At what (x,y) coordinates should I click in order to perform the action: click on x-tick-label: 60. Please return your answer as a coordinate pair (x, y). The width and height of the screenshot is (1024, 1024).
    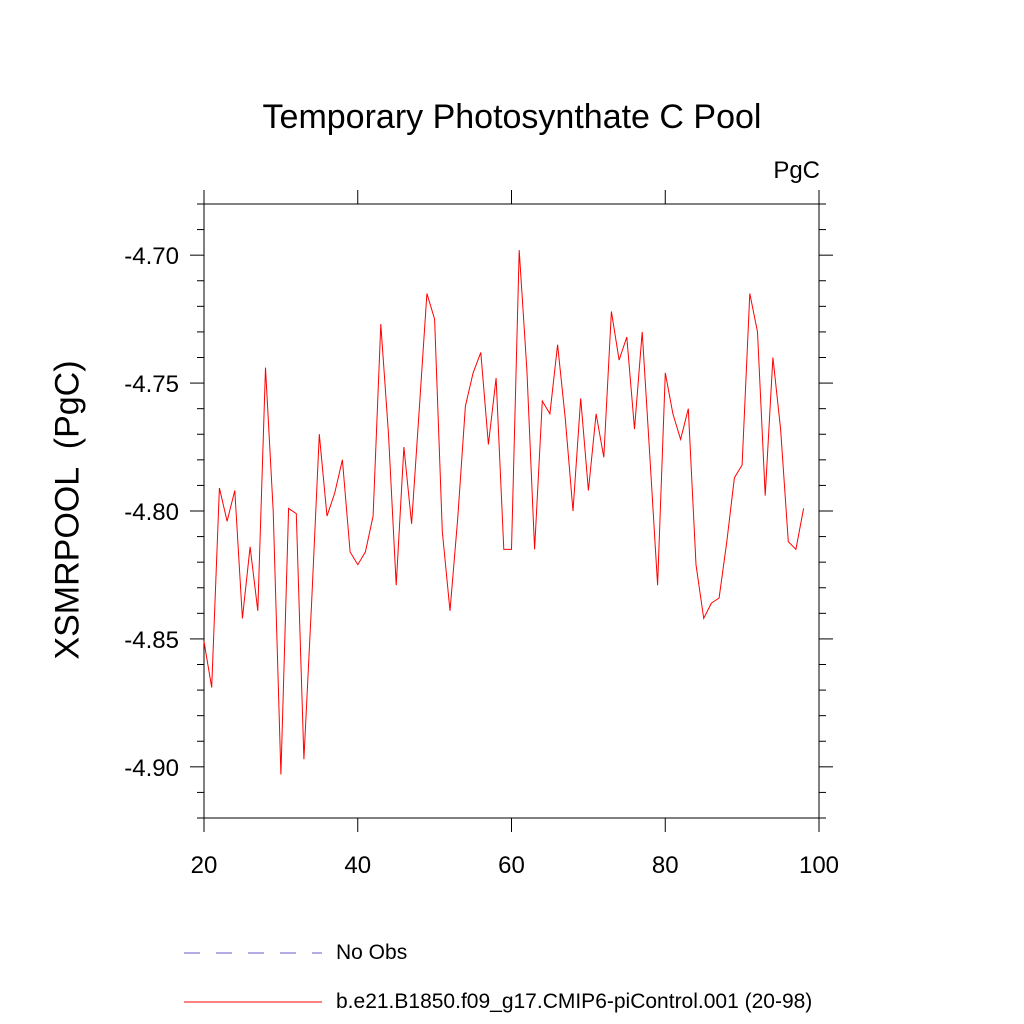
    Looking at the image, I should click on (511, 865).